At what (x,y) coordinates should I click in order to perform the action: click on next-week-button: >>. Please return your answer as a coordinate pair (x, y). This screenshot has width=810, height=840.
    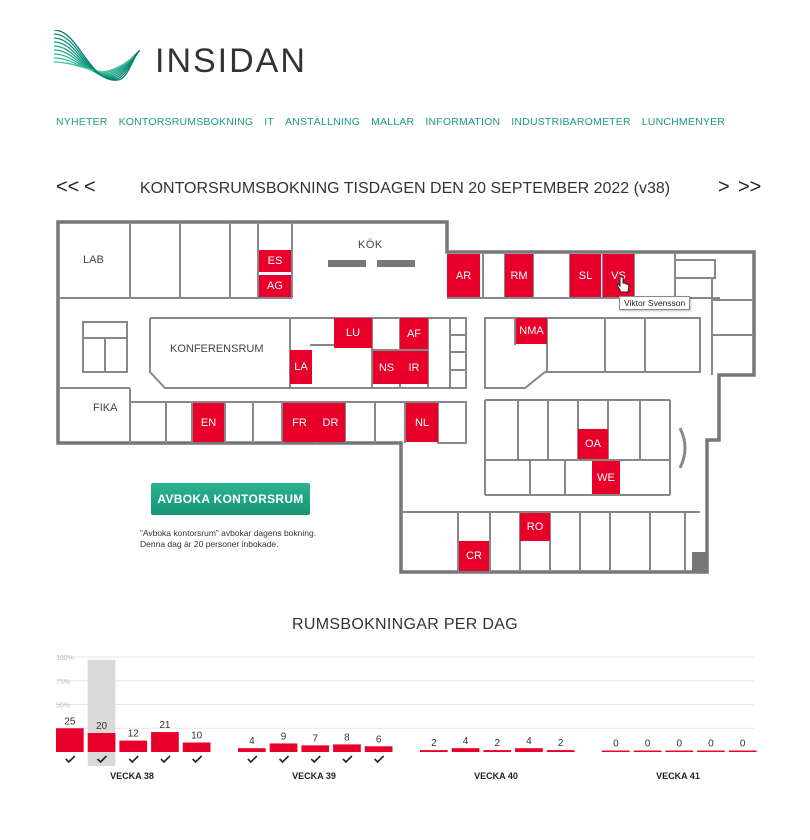
    Looking at the image, I should click on (750, 187).